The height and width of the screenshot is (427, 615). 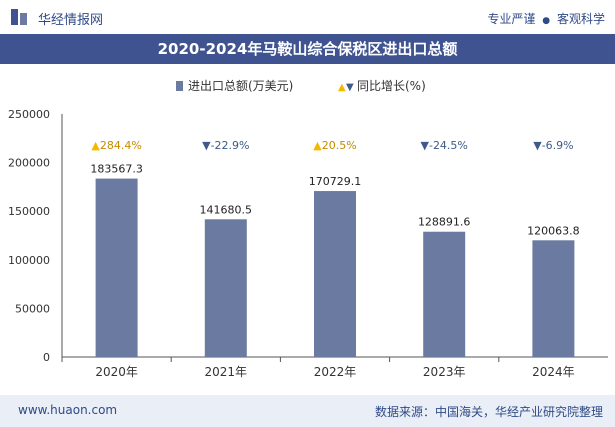 I want to click on data-source: 数据来源：中国海关，华经产业研究院整理, so click(x=488, y=412).